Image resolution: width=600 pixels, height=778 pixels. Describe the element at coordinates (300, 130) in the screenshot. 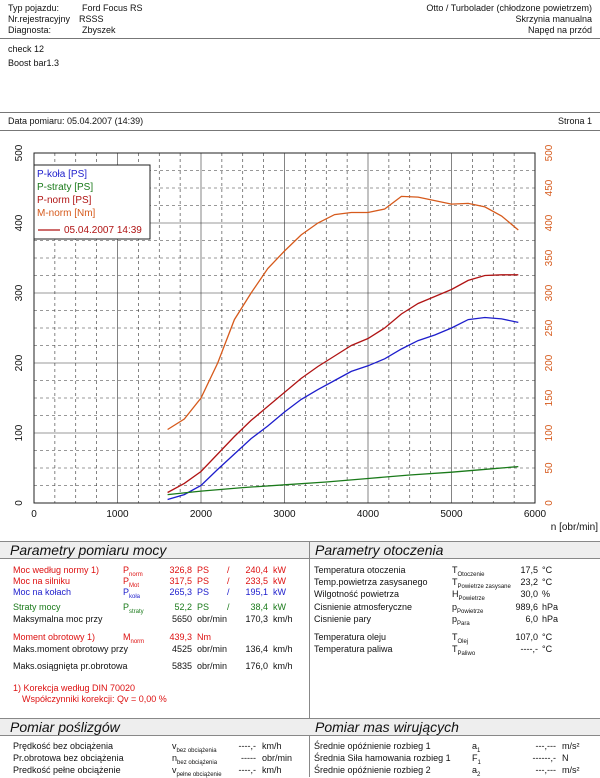

I see `date-divider-bottom` at that location.